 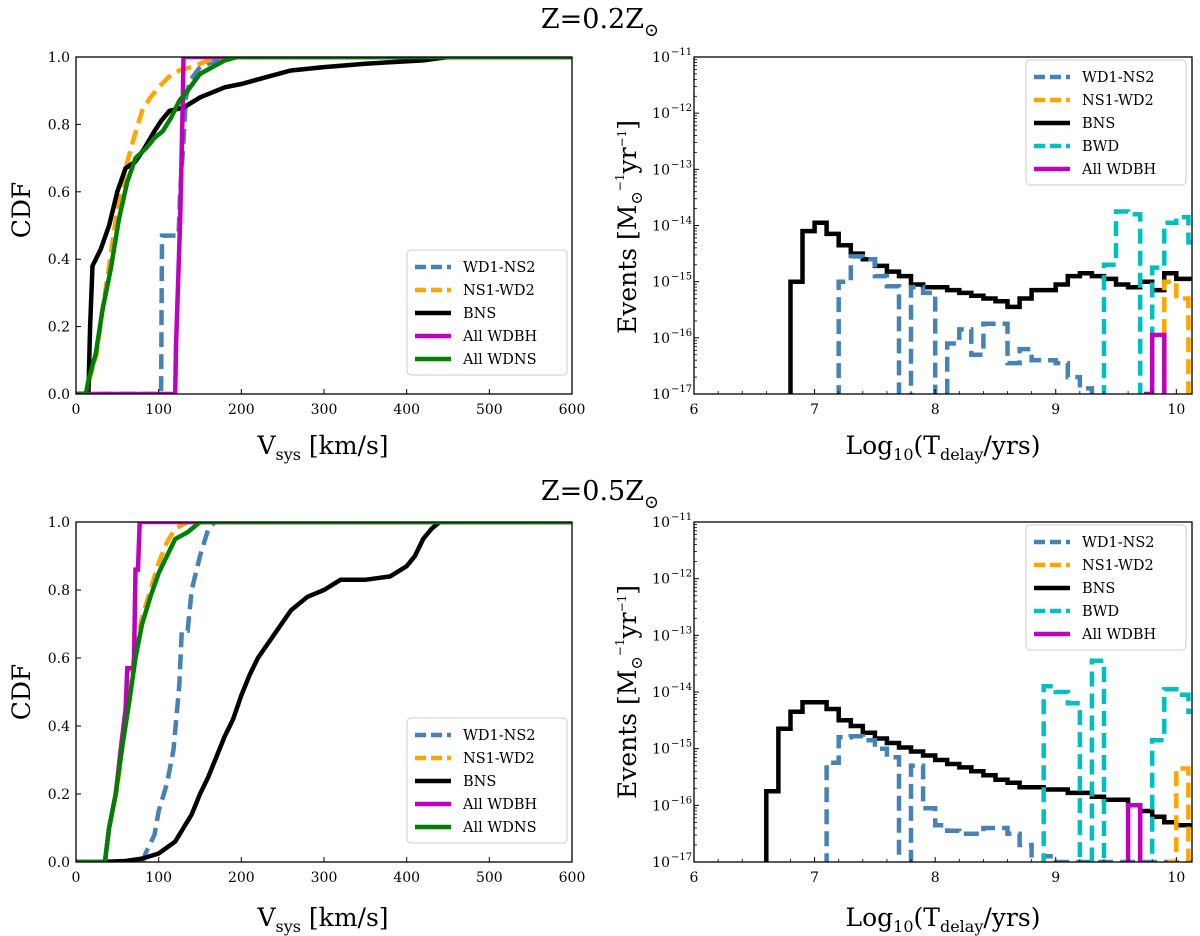 I want to click on cdf_z02-legend: WD1-NS2 NS1-WD2 BNS All WDBH All WDNS, so click(x=487, y=312).